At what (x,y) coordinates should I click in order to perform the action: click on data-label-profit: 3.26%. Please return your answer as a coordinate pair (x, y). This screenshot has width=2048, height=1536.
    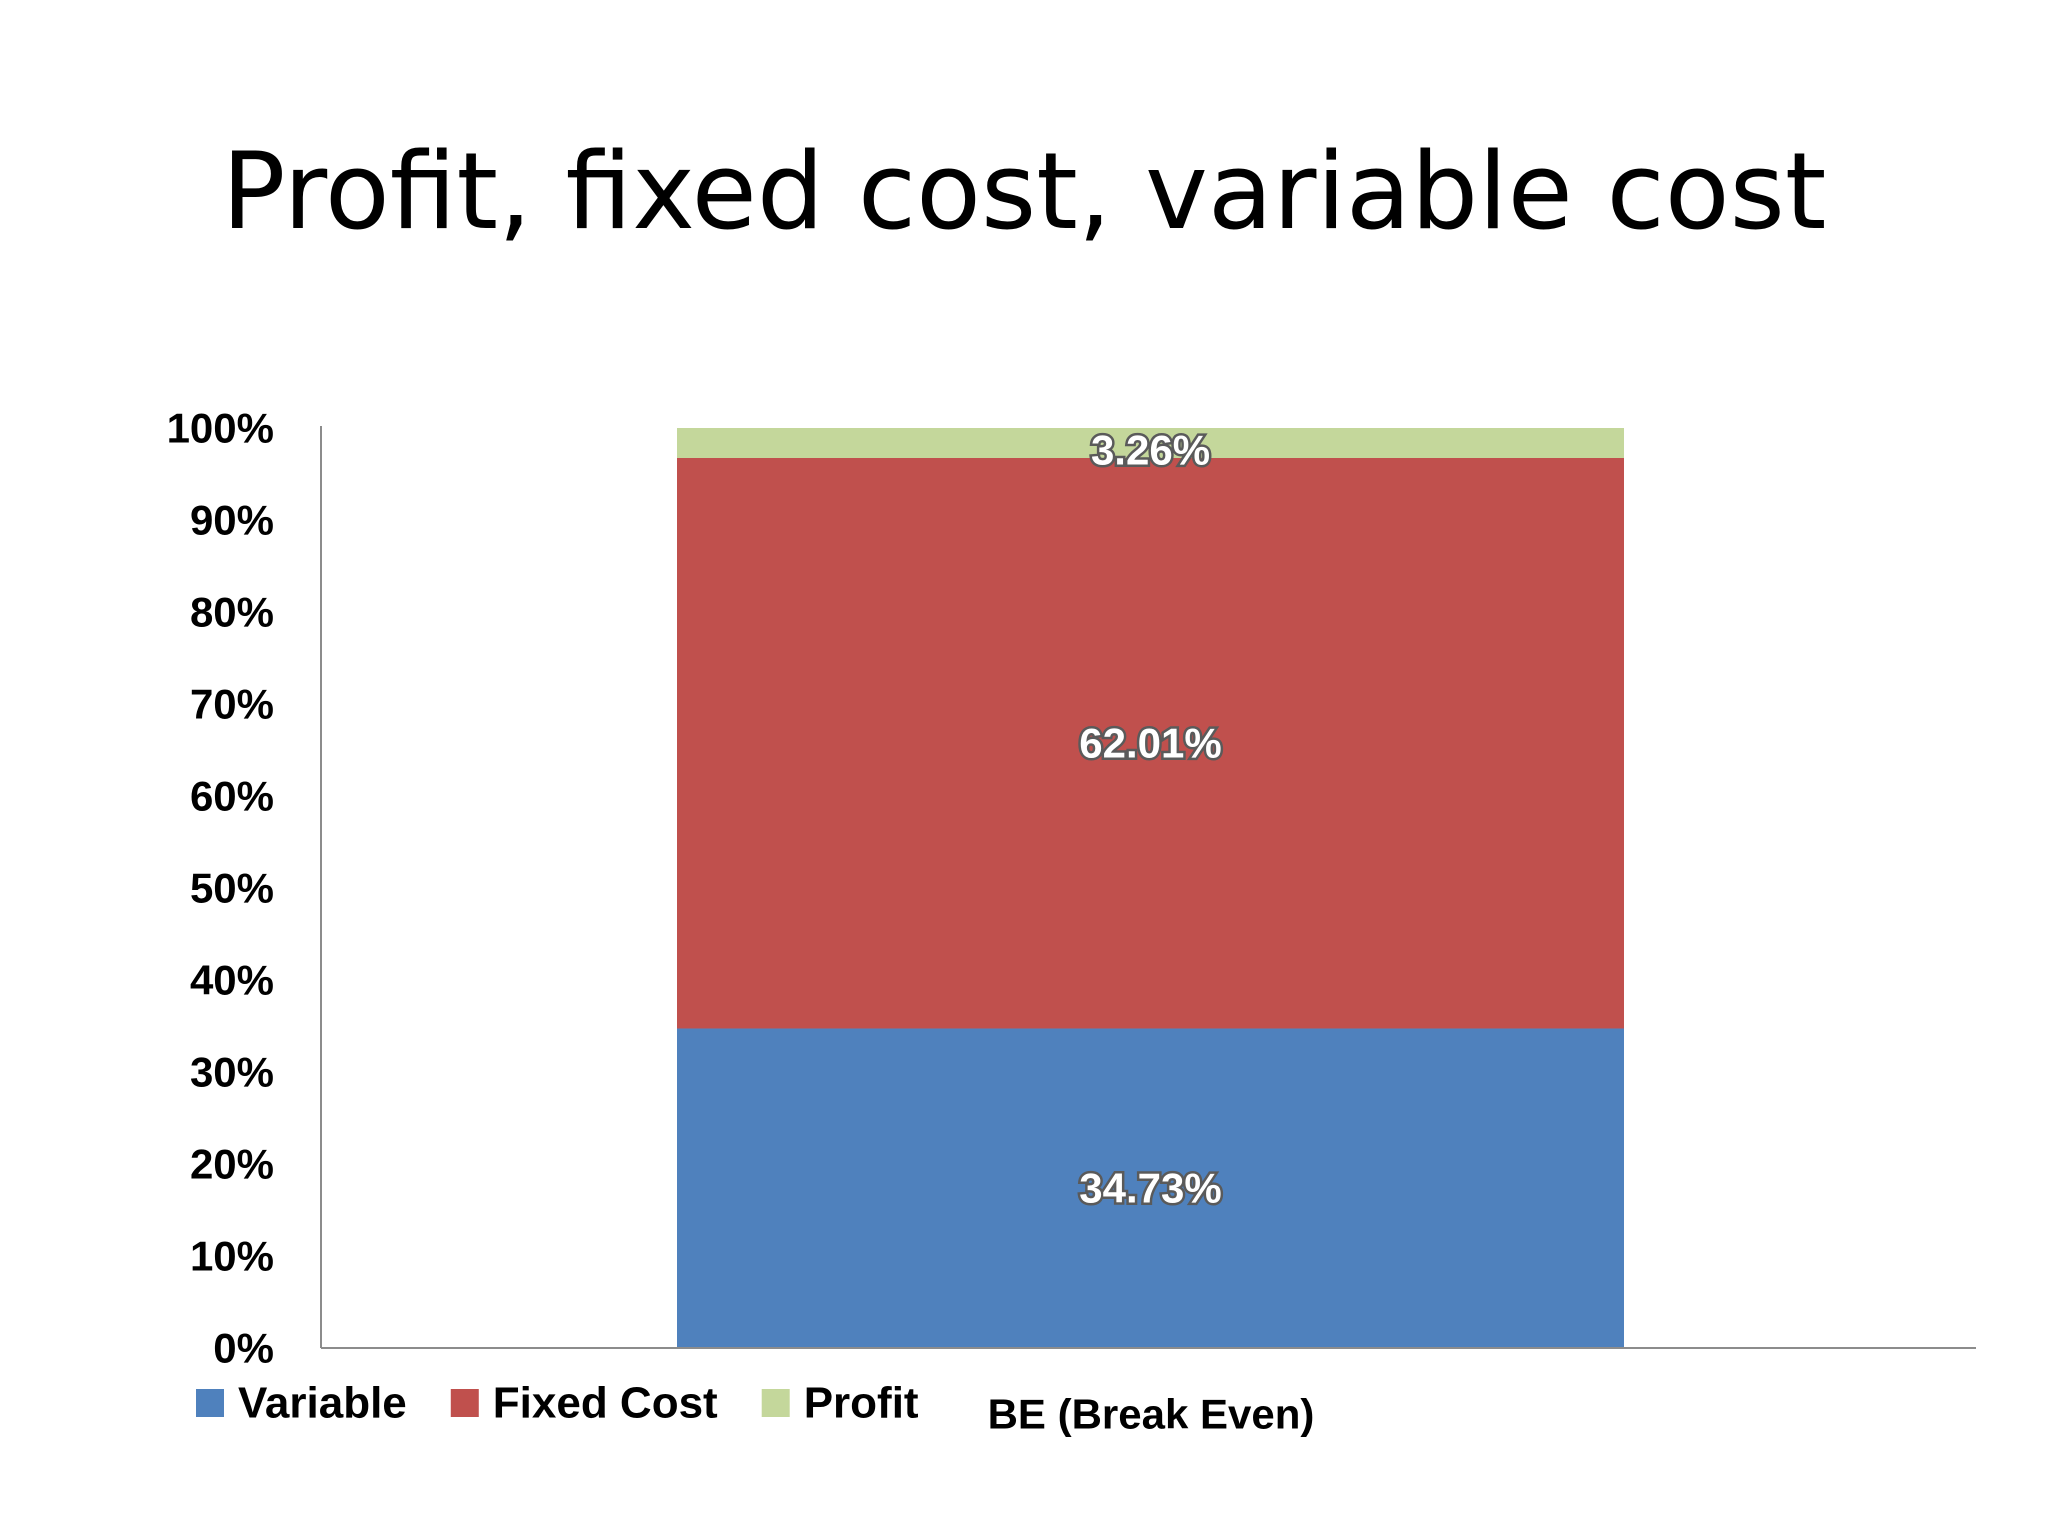
    Looking at the image, I should click on (1150, 450).